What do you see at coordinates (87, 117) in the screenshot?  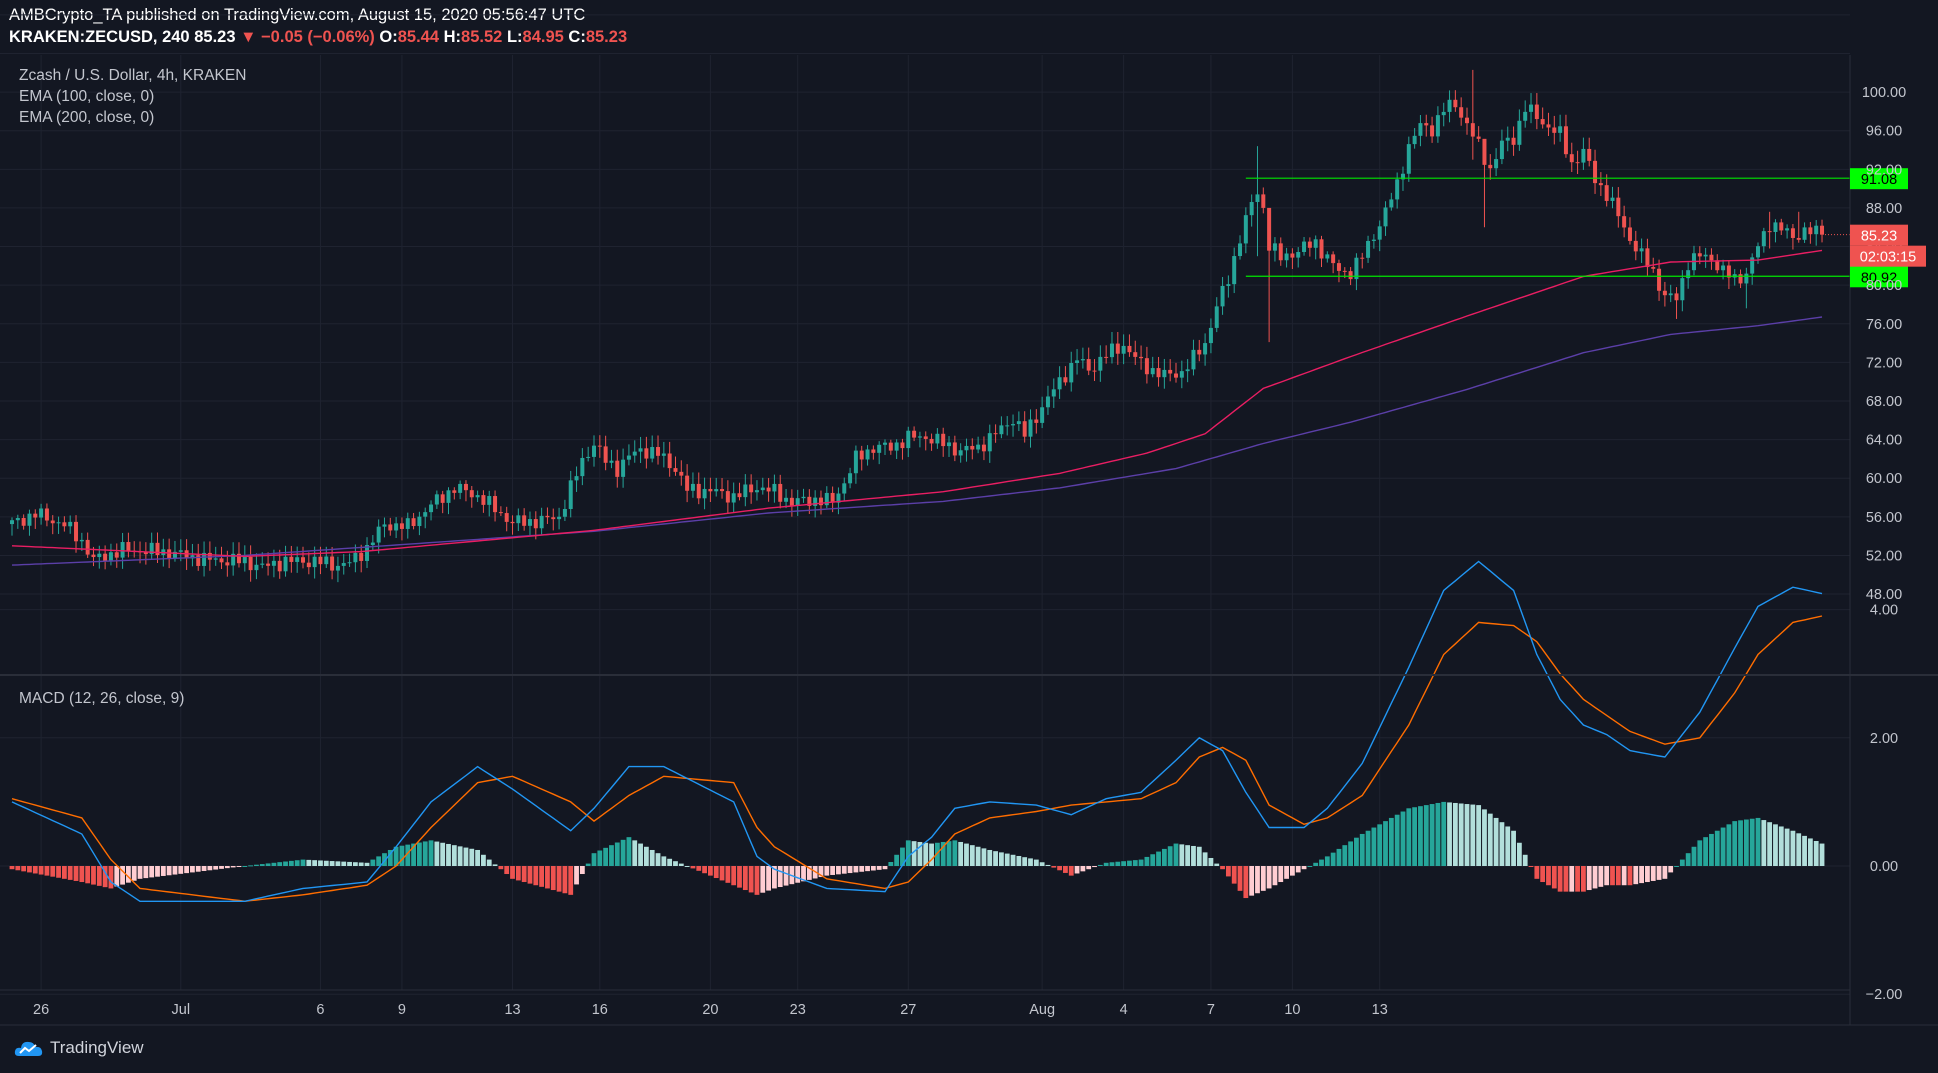 I see `ema200-legend: EMA (200, close, 0)` at bounding box center [87, 117].